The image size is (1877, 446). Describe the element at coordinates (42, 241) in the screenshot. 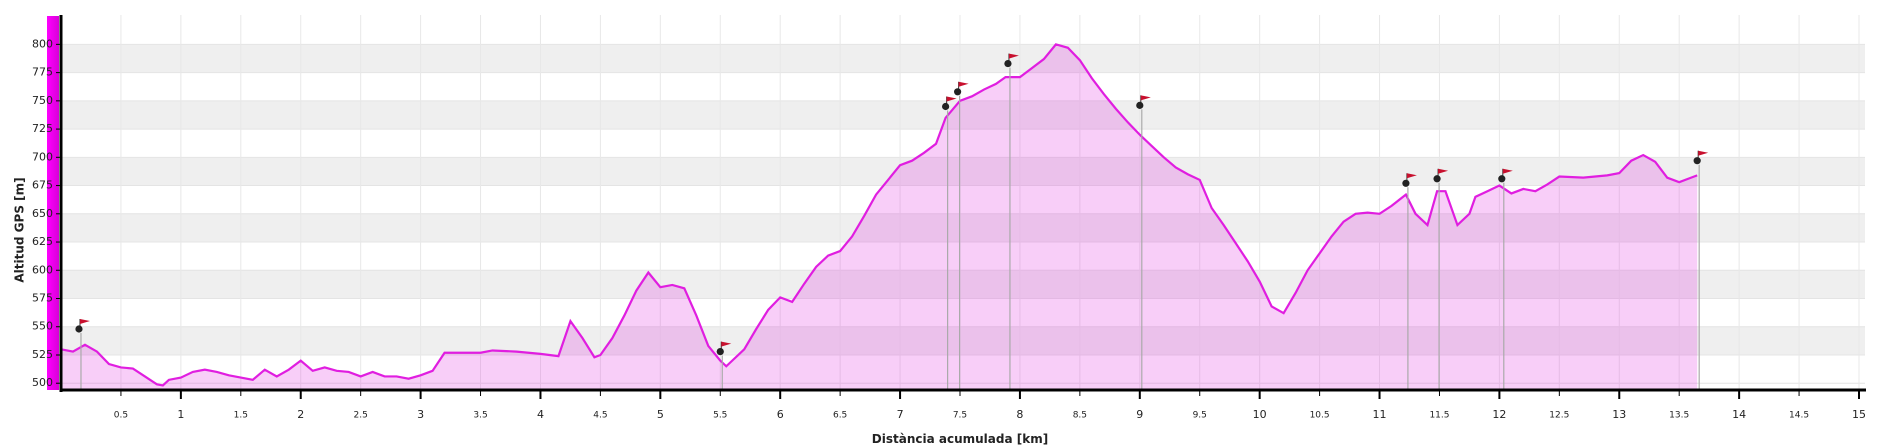

I see `y-tick-label: 625` at that location.